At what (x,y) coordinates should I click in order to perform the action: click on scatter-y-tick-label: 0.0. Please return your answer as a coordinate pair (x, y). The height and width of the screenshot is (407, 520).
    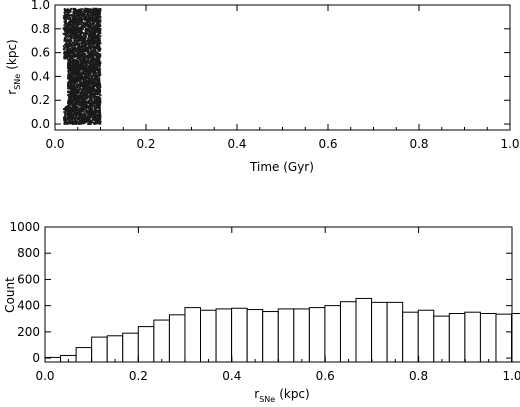
    Looking at the image, I should click on (40, 124).